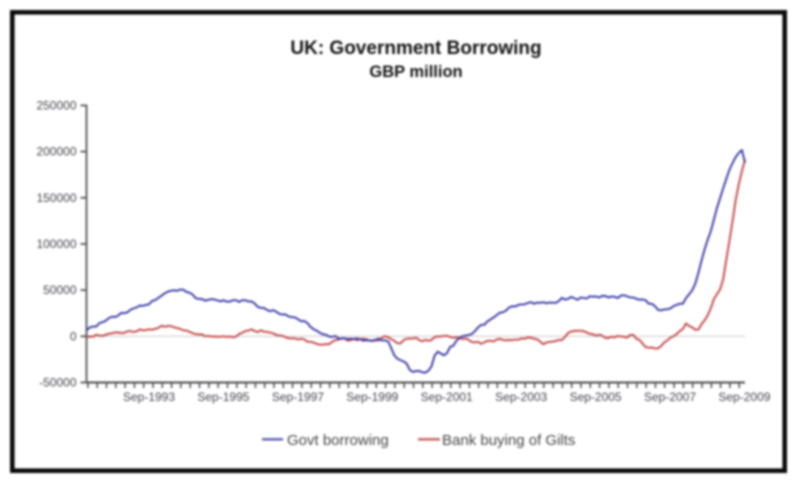 The width and height of the screenshot is (800, 482). I want to click on svg-text: Sep-1997, so click(298, 397).